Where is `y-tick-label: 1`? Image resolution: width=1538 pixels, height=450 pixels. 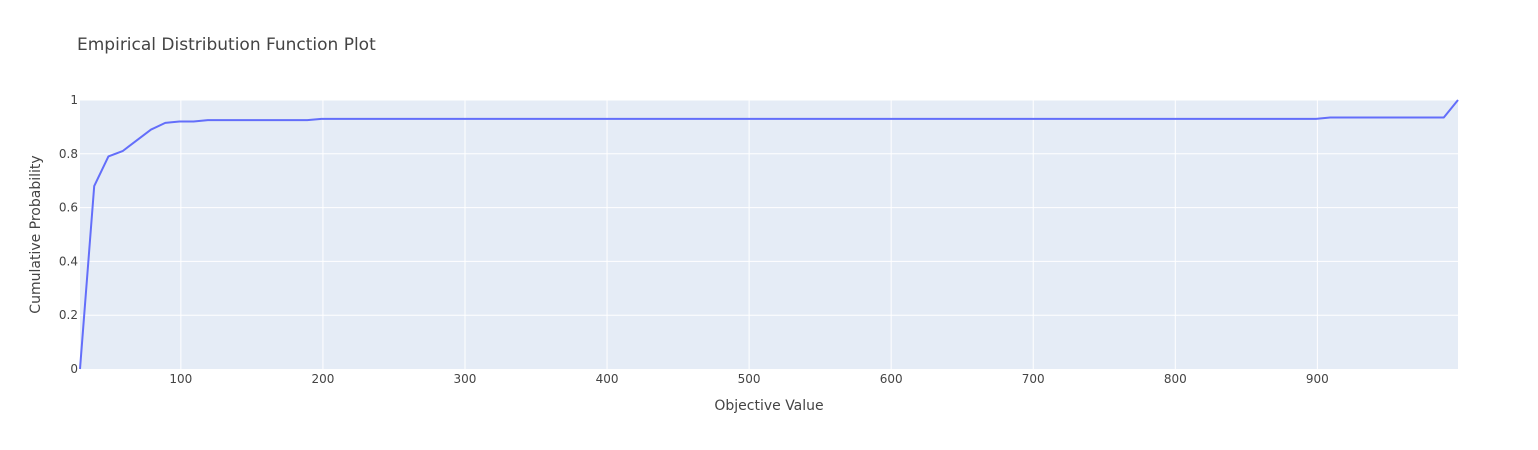 y-tick-label: 1 is located at coordinates (74, 100).